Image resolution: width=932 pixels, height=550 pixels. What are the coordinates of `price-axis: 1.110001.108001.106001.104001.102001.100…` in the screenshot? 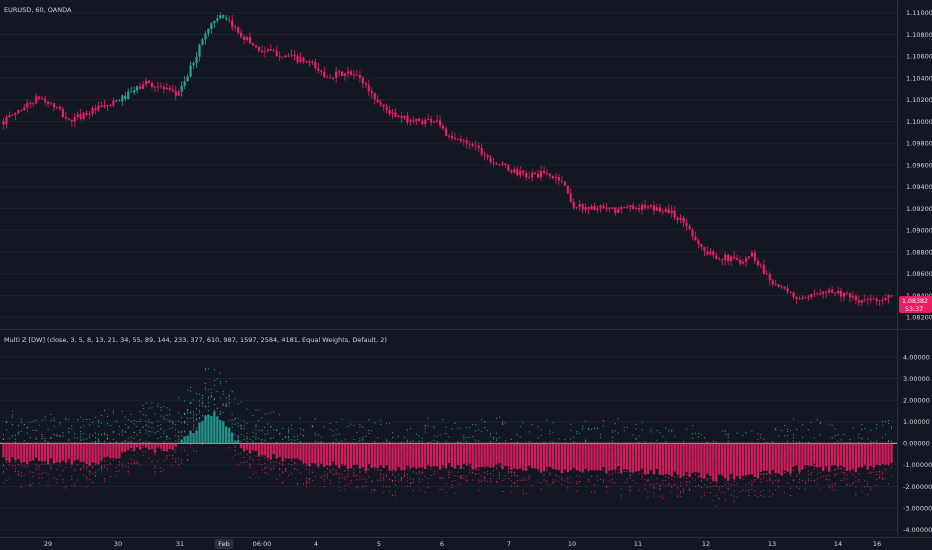 It's located at (919, 165).